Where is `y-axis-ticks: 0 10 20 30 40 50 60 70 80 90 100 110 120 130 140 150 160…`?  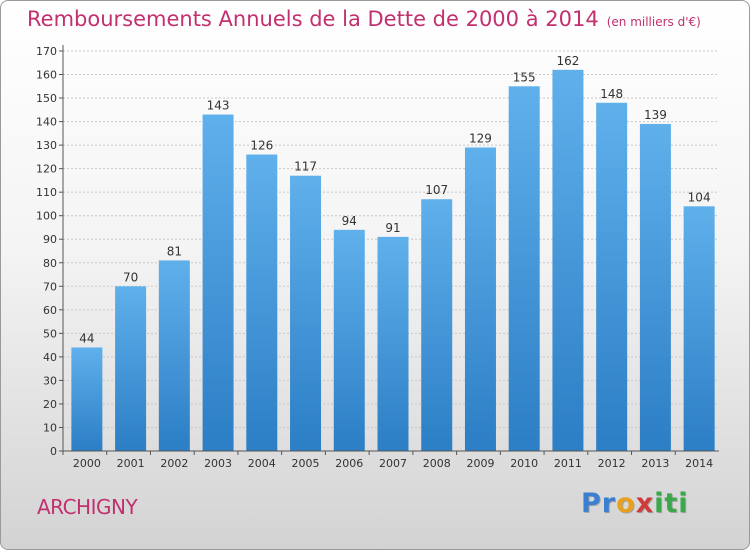
y-axis-ticks: 0 10 20 30 40 50 60 70 80 90 100 110 120 130 140 150 160… is located at coordinates (49, 251).